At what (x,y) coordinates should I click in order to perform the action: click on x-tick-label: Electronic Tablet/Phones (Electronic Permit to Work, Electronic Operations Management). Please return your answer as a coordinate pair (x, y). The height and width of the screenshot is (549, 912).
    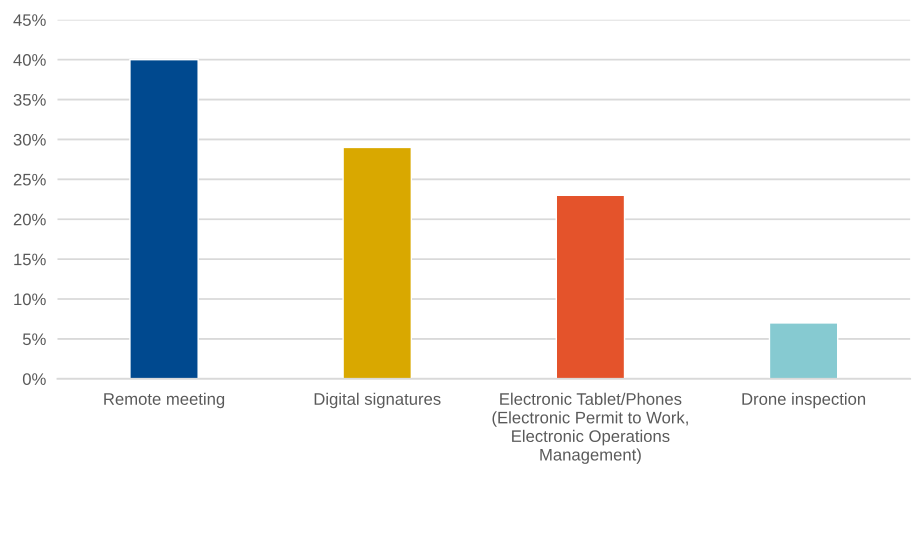
    Looking at the image, I should click on (590, 428).